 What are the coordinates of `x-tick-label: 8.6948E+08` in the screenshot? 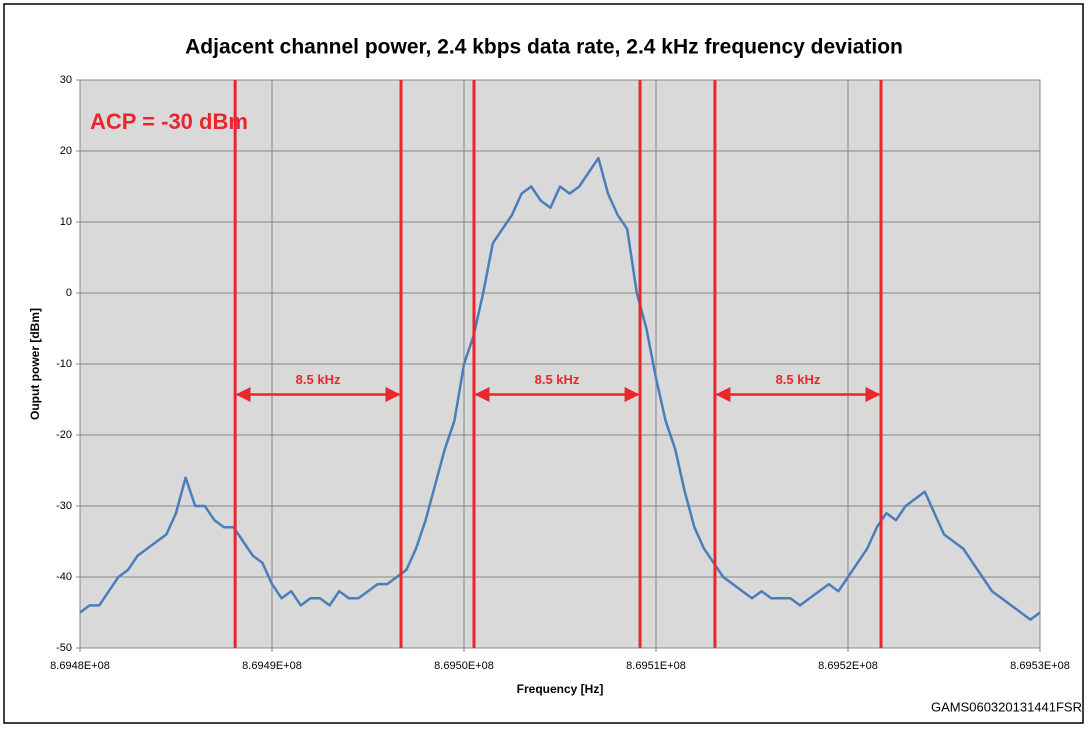 It's located at (80, 666).